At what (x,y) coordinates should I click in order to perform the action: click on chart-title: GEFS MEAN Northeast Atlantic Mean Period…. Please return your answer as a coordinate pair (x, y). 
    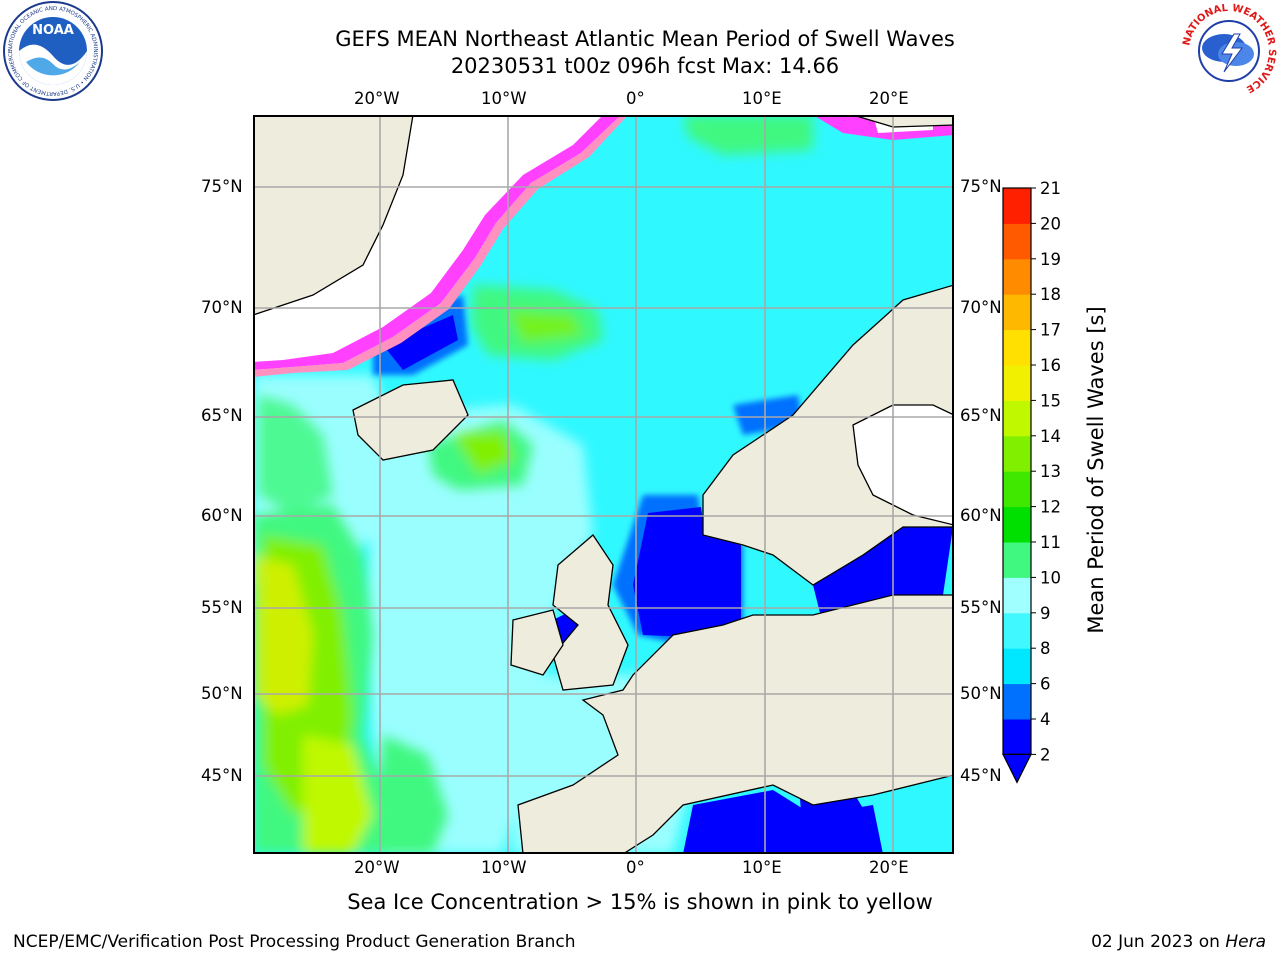
    Looking at the image, I should click on (645, 39).